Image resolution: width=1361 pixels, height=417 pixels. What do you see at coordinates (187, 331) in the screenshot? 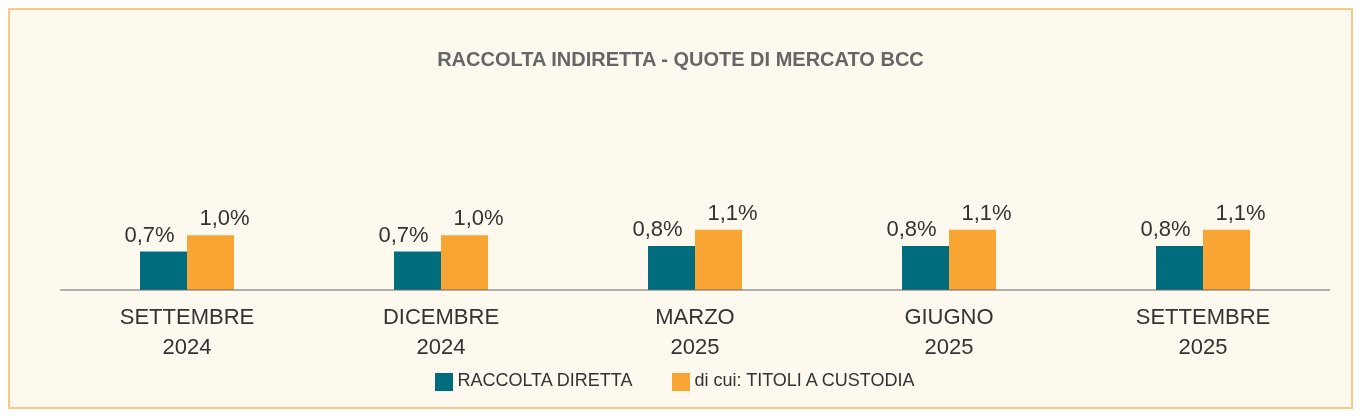
I see `x-tick-label: SETTEMBRE 2024` at bounding box center [187, 331].